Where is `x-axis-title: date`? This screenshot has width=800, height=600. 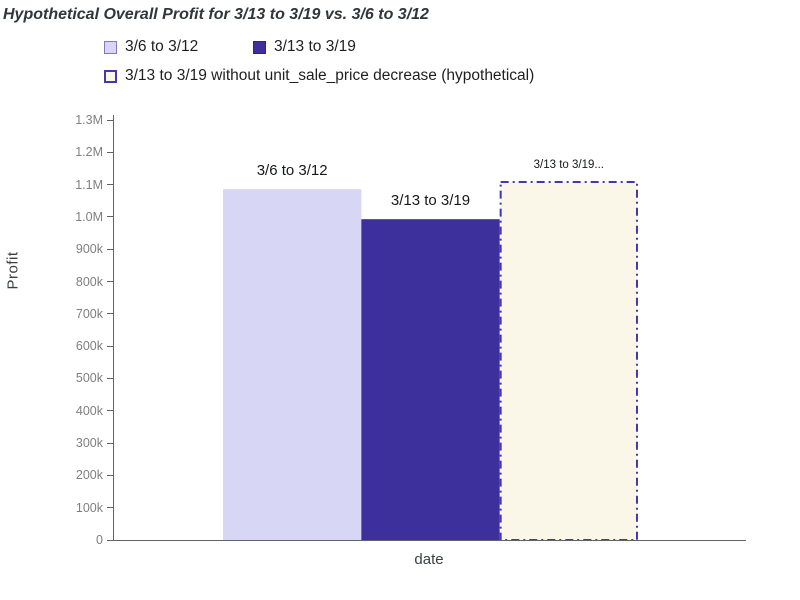 x-axis-title: date is located at coordinates (429, 559).